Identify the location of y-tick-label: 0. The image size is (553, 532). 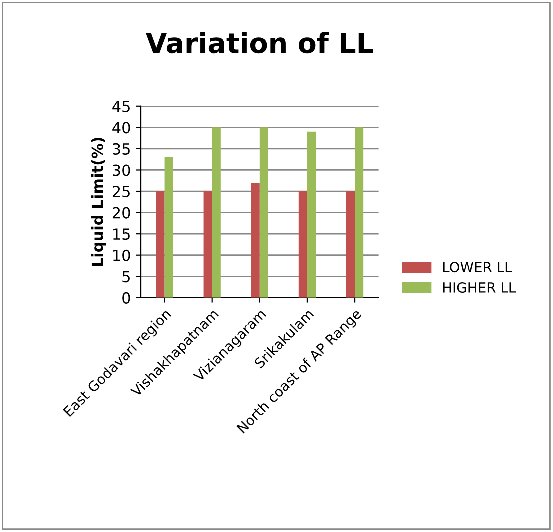
(126, 298).